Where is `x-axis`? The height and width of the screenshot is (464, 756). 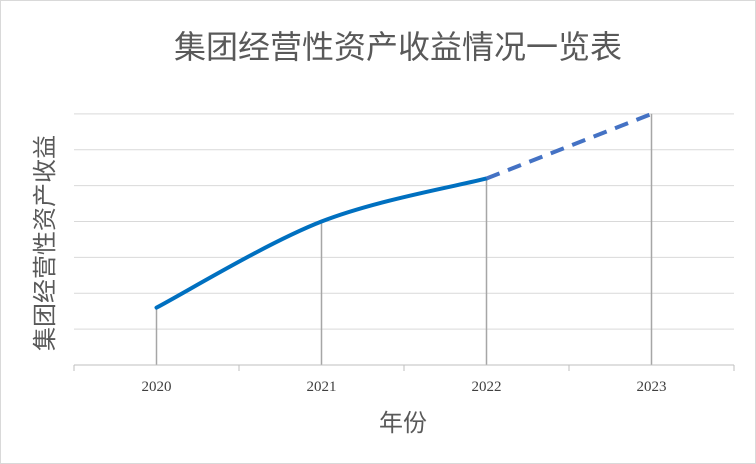 x-axis is located at coordinates (404, 367).